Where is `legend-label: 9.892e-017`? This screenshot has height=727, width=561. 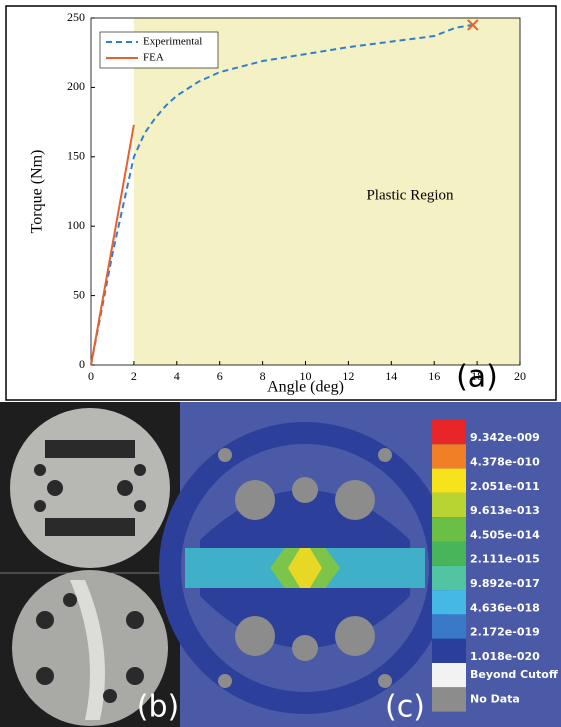
legend-label: 9.892e-017 is located at coordinates (505, 583).